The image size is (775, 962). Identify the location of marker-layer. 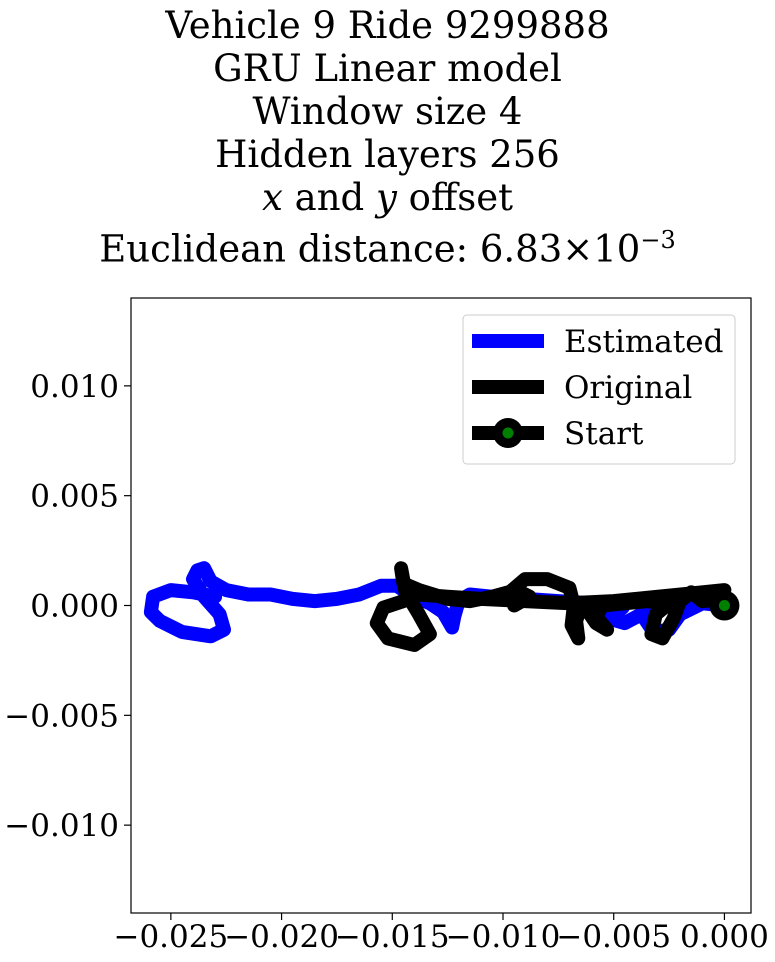
(724, 605).